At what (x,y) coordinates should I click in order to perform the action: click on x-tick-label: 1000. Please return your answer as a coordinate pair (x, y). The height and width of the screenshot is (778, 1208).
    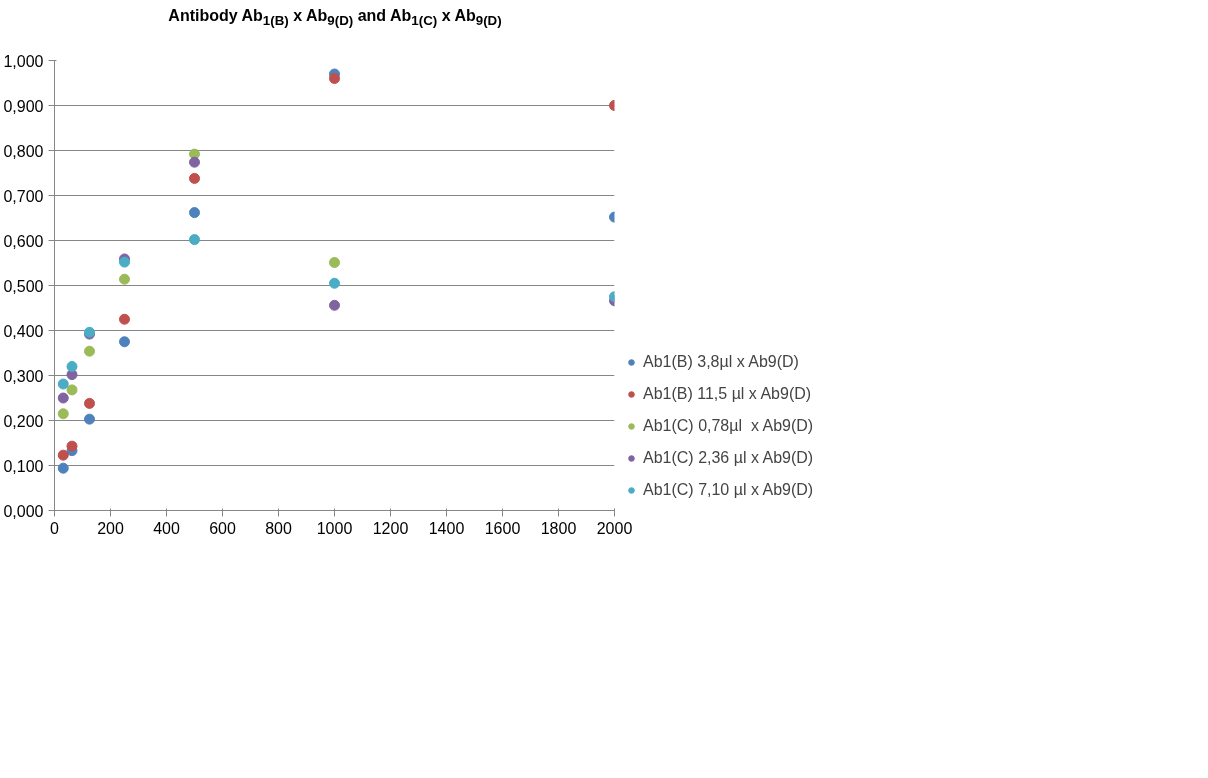
    Looking at the image, I should click on (334, 528).